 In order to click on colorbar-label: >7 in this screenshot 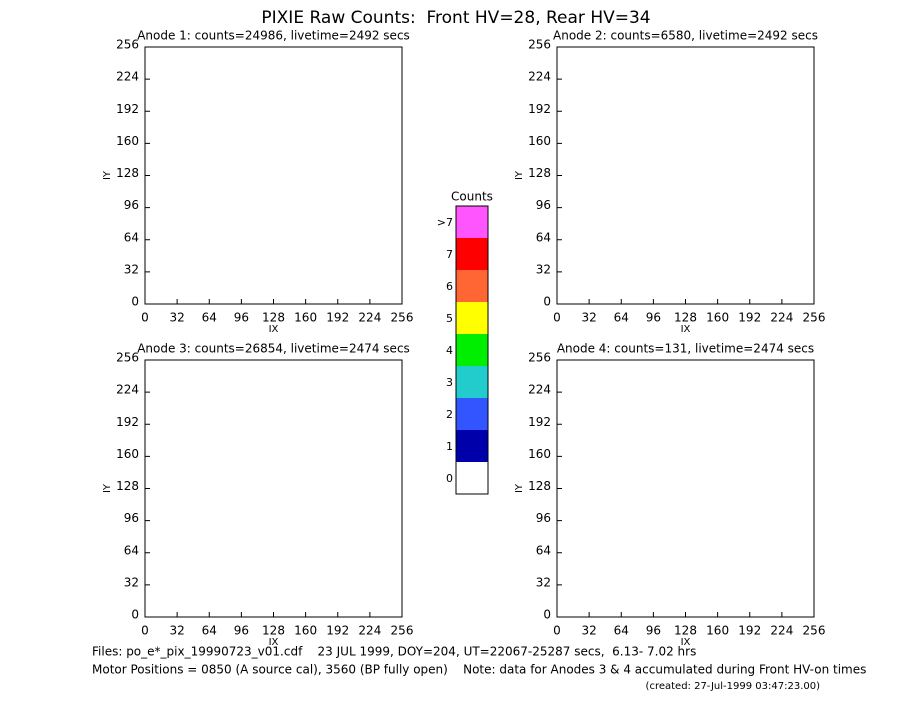, I will do `click(445, 222)`.